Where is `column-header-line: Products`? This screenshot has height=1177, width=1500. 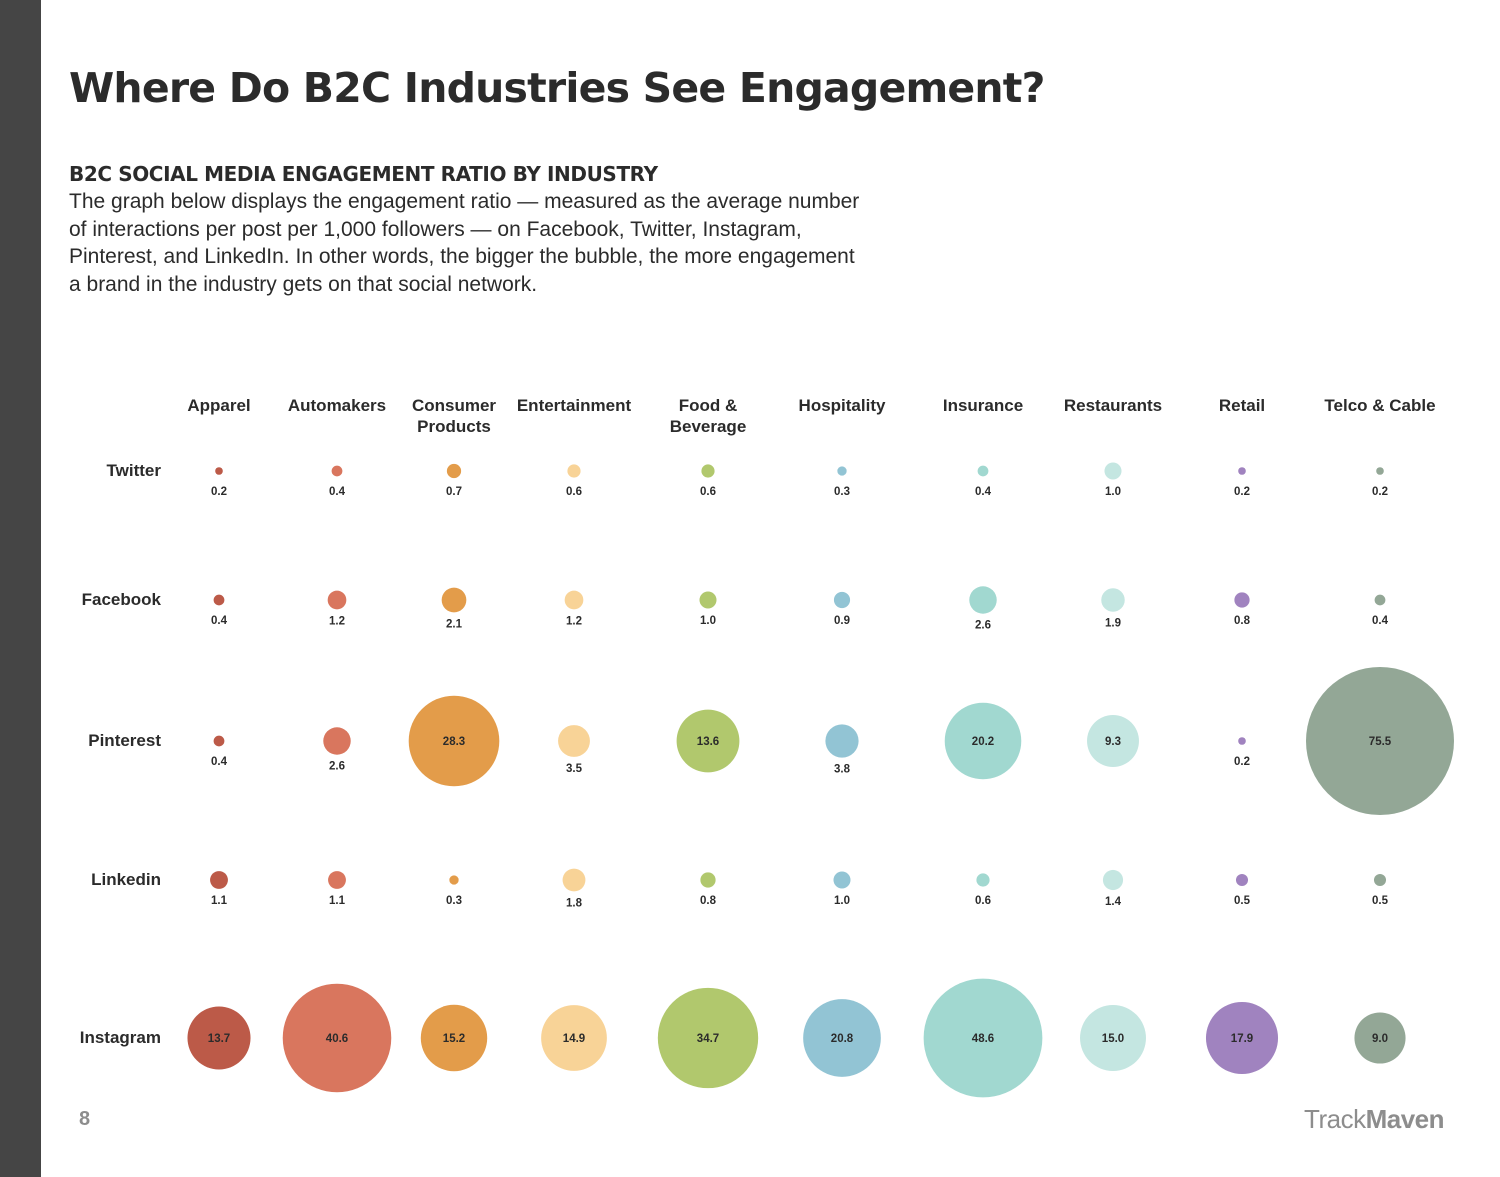
column-header-line: Products is located at coordinates (454, 426).